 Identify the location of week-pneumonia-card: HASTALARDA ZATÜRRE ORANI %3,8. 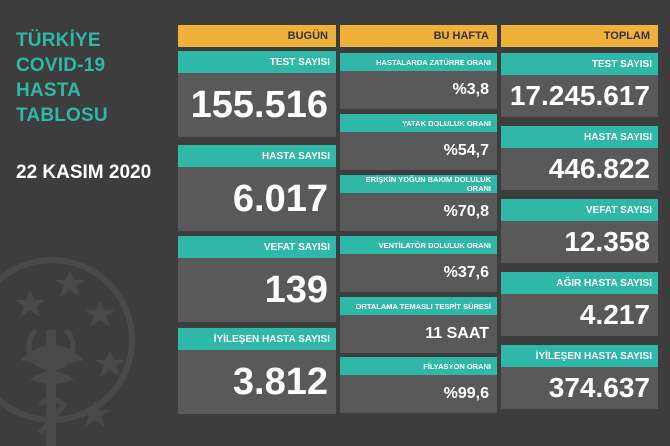
(418, 81).